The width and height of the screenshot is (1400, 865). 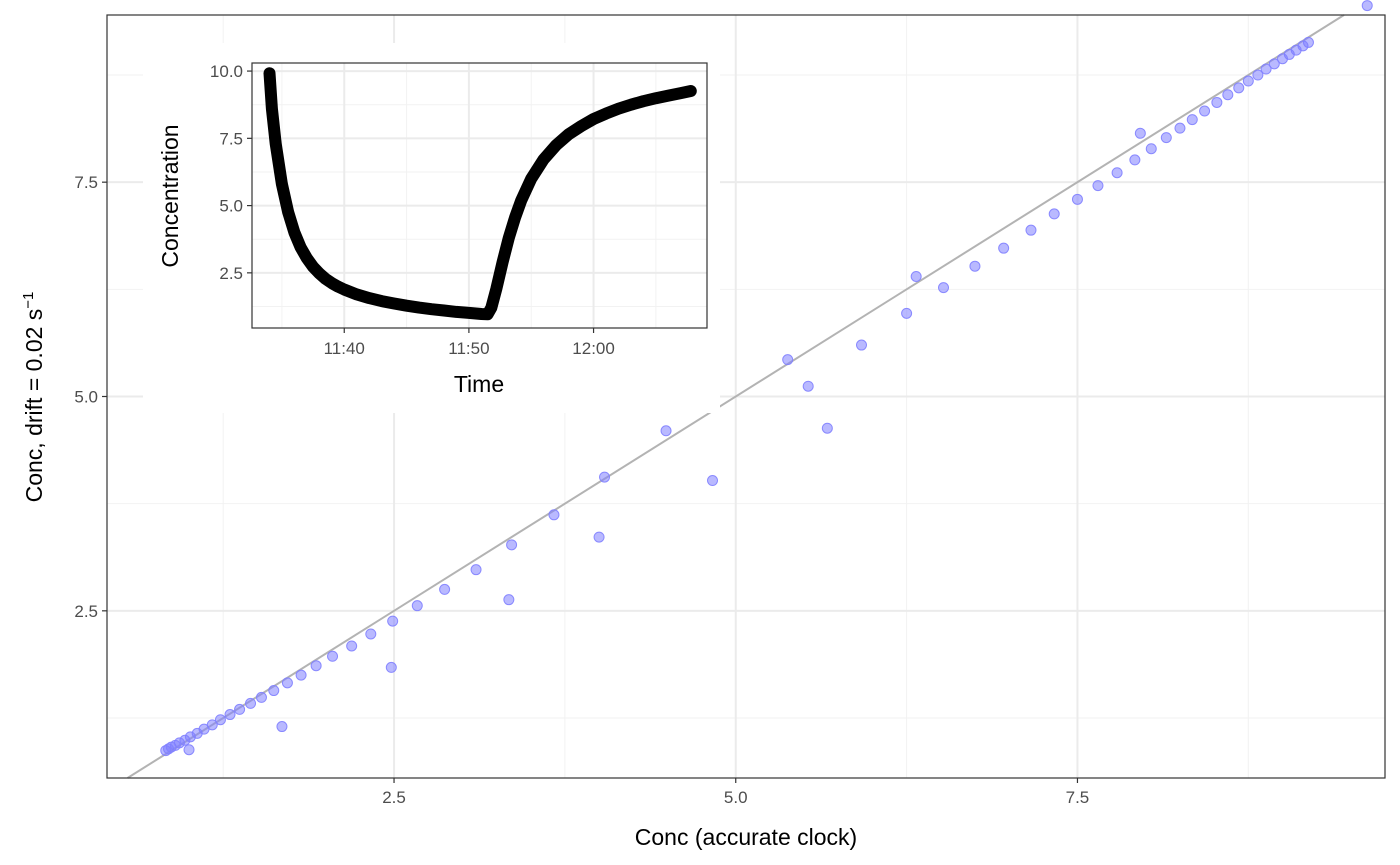 What do you see at coordinates (593, 348) in the screenshot?
I see `inset-x-tick-label: 12:00` at bounding box center [593, 348].